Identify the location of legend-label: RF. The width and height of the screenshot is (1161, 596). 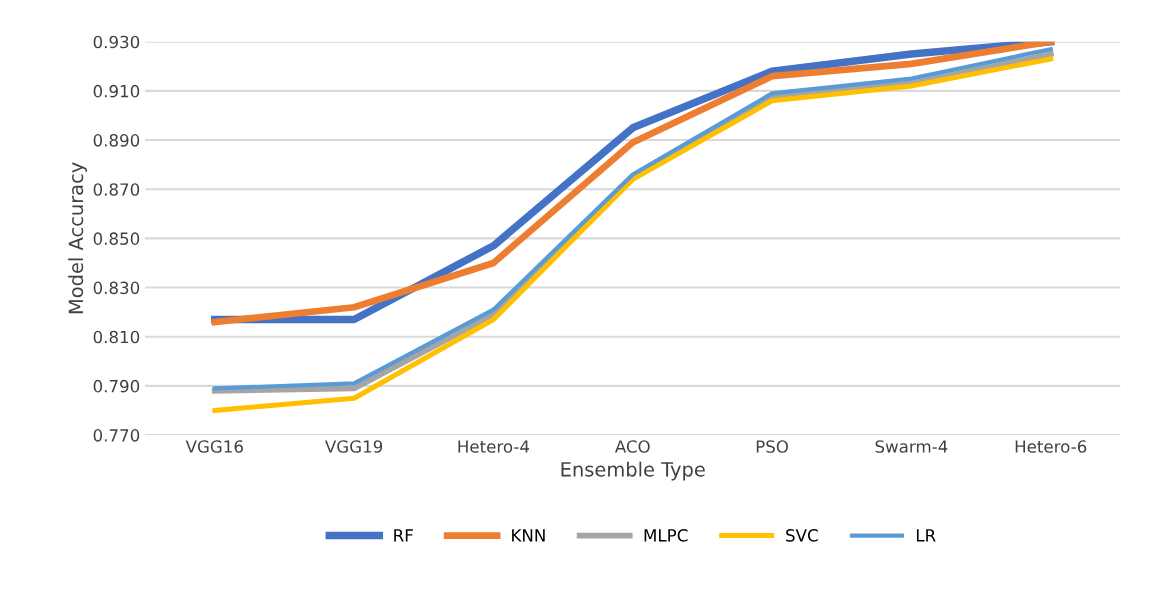
(403, 535).